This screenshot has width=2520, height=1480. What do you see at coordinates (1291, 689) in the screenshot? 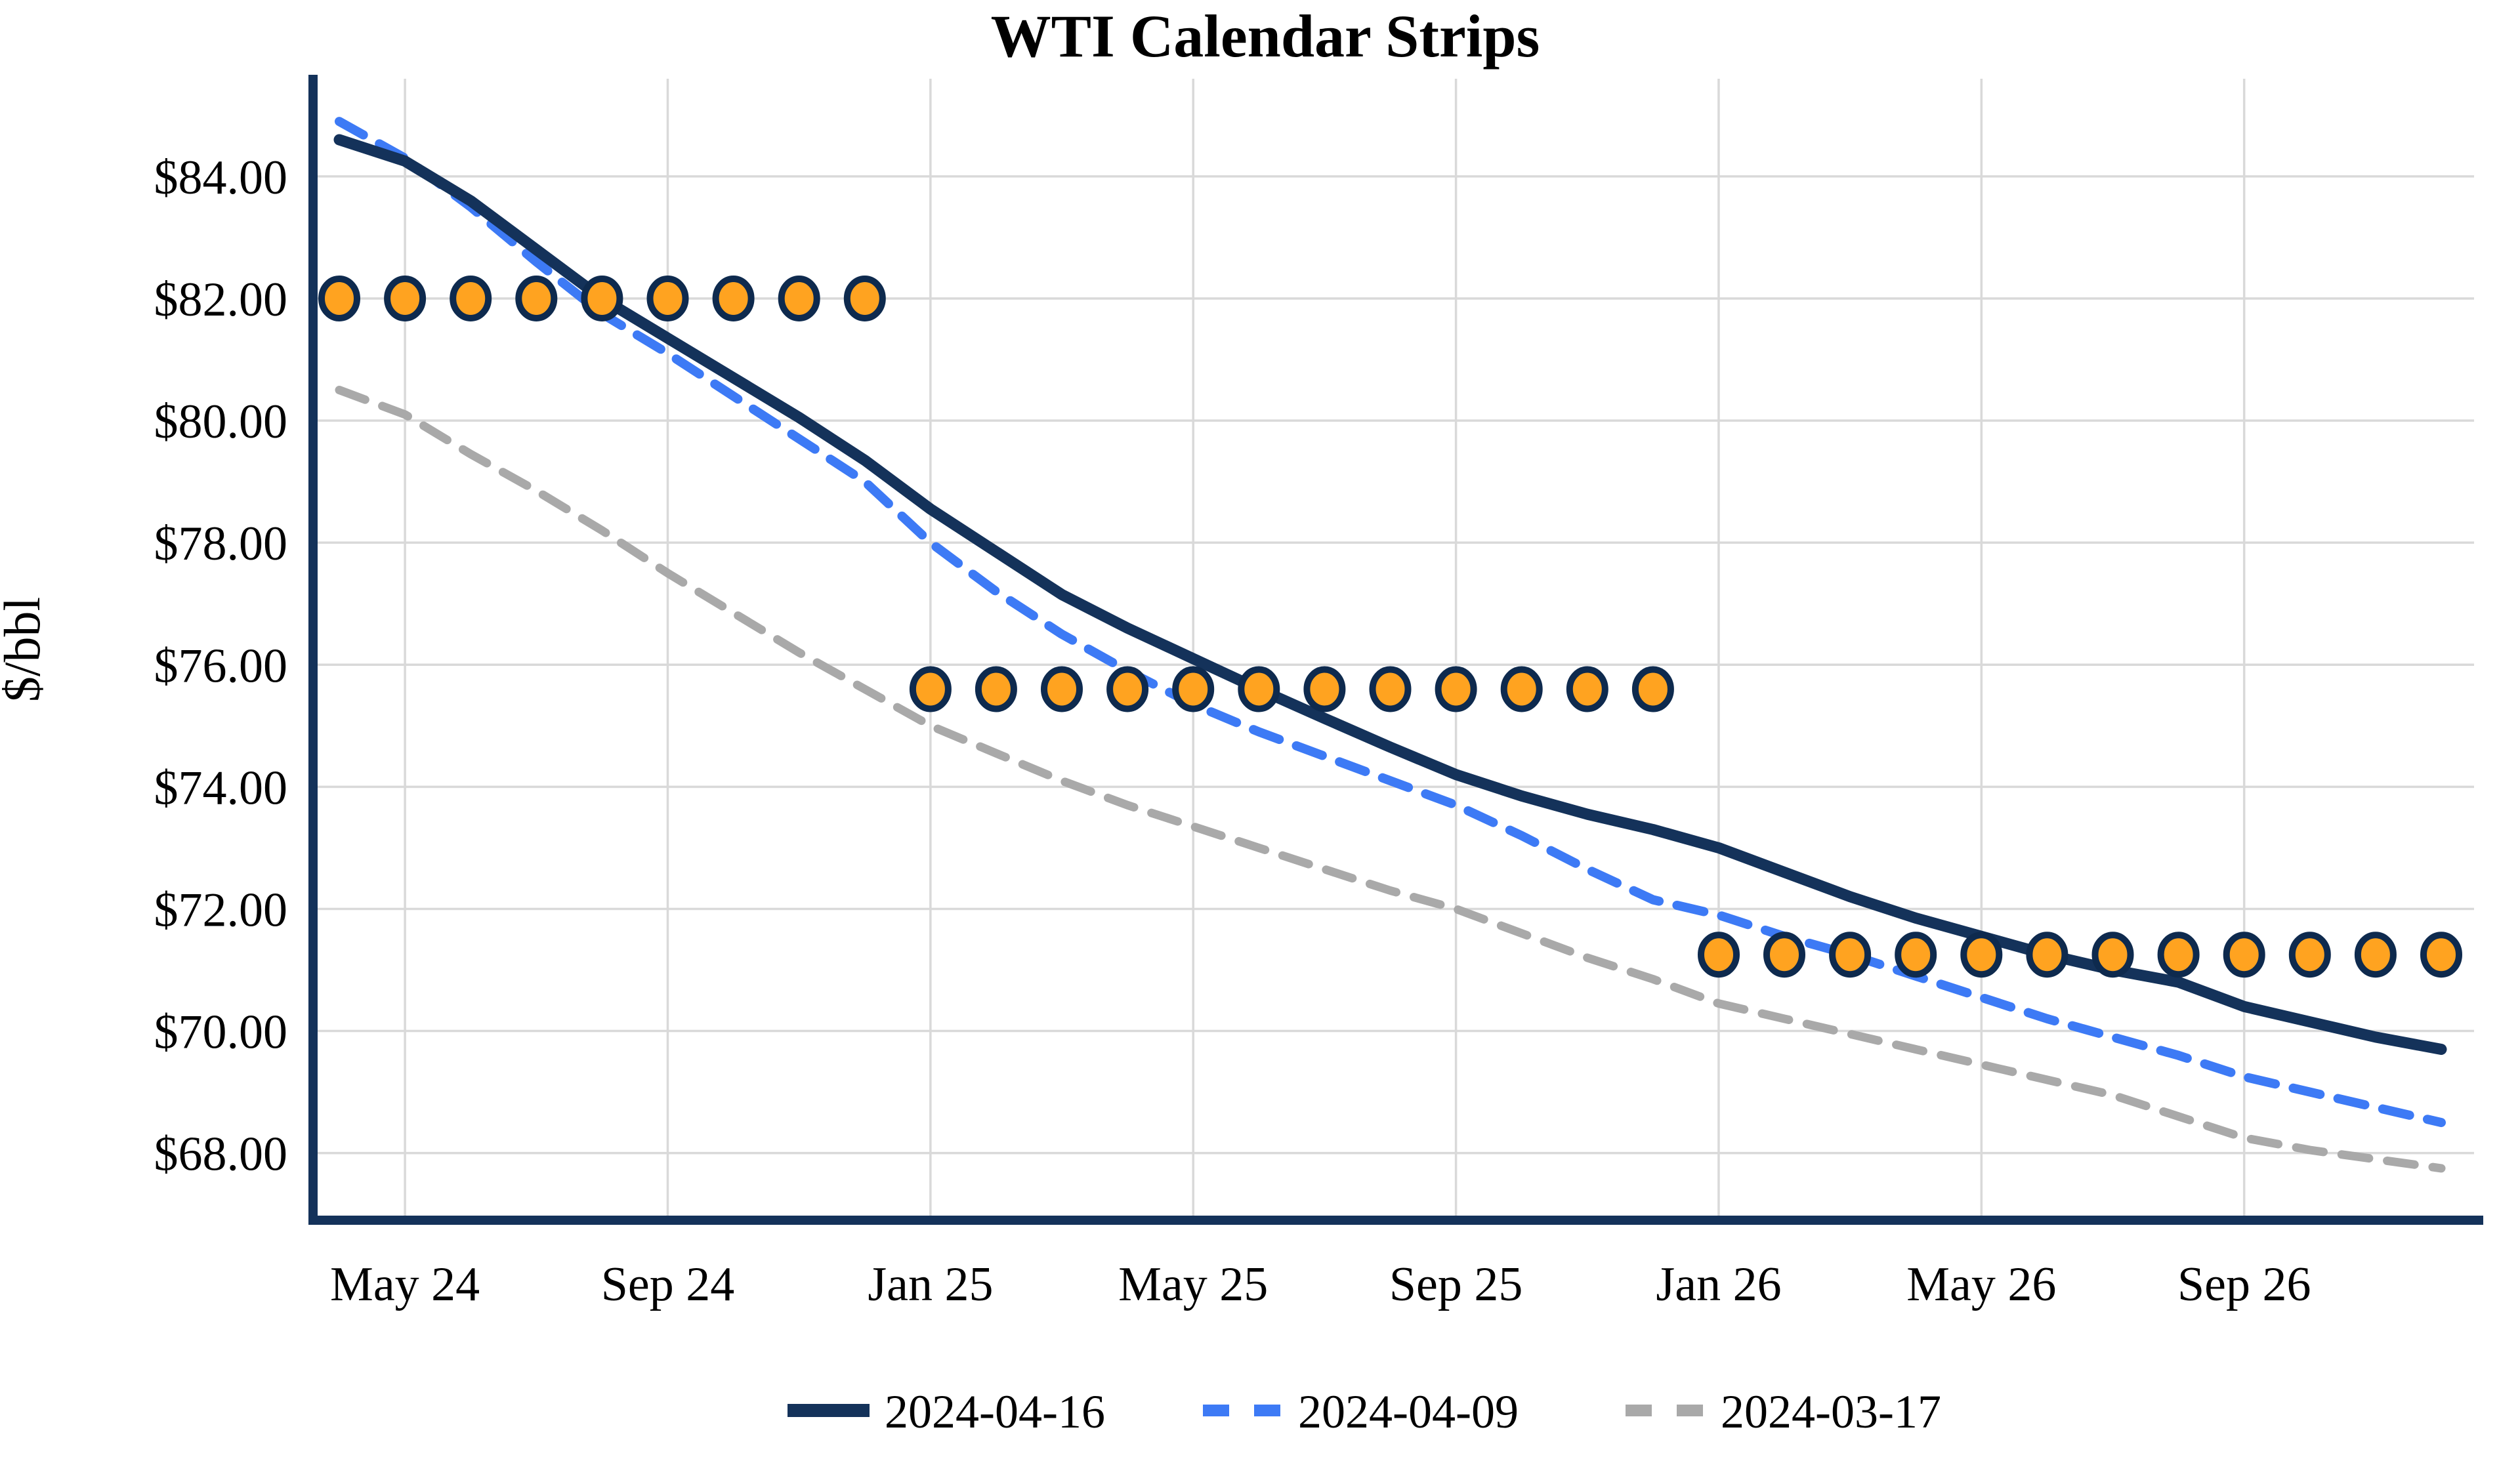
I see `2025-calendar-strip-dots` at bounding box center [1291, 689].